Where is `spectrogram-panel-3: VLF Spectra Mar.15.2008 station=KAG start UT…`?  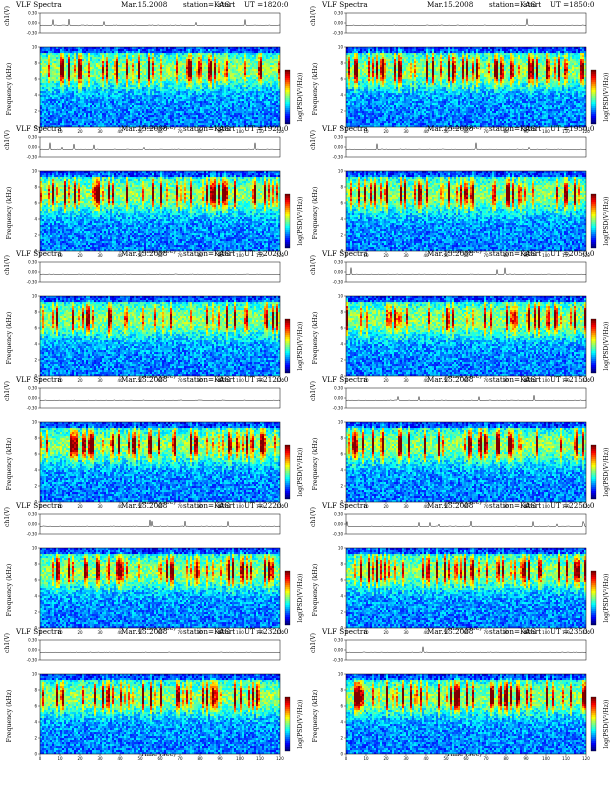 spectrogram-panel-3: VLF Spectra Mar.15.2008 station=KAG start UT… is located at coordinates (153, 191).